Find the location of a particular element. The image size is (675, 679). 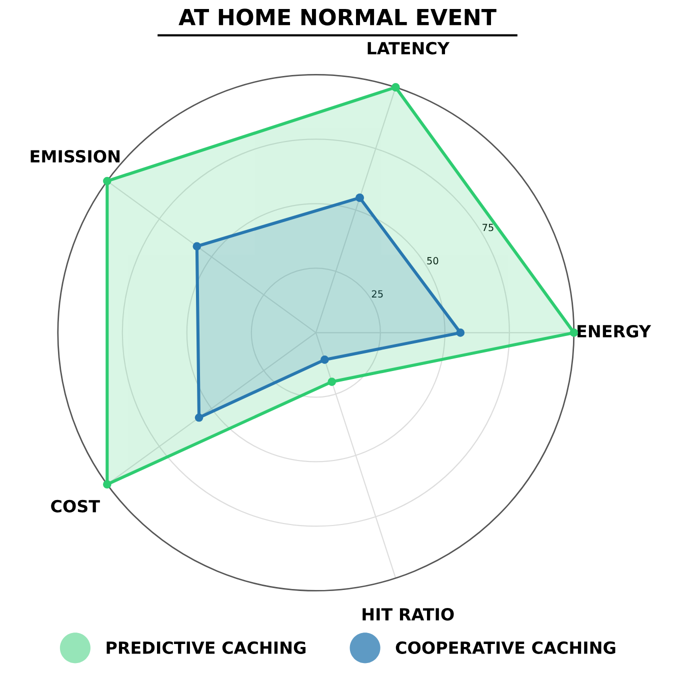

spoke-label: ENERGY is located at coordinates (615, 331).